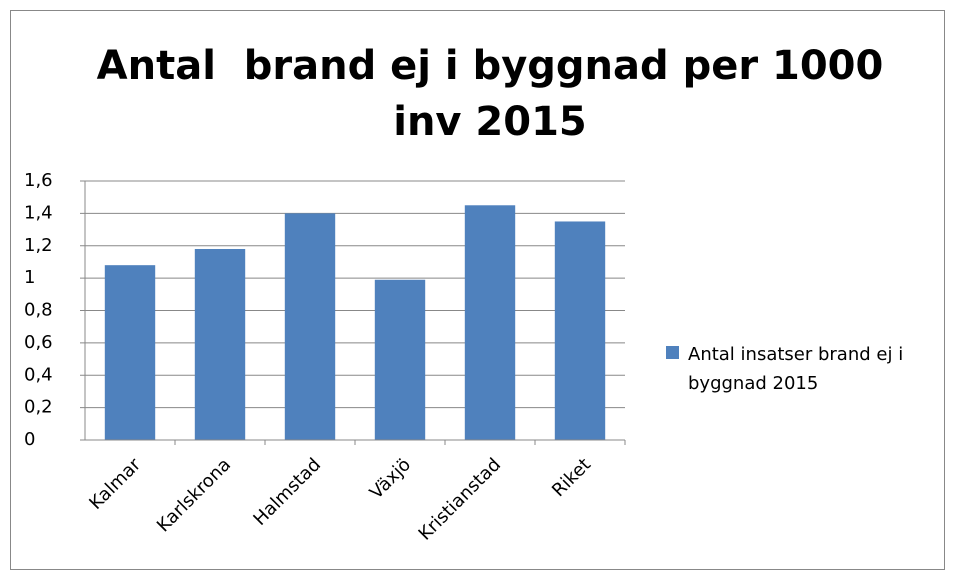 This screenshot has width=956, height=580. I want to click on y-tick-label: 0,8, so click(38, 310).